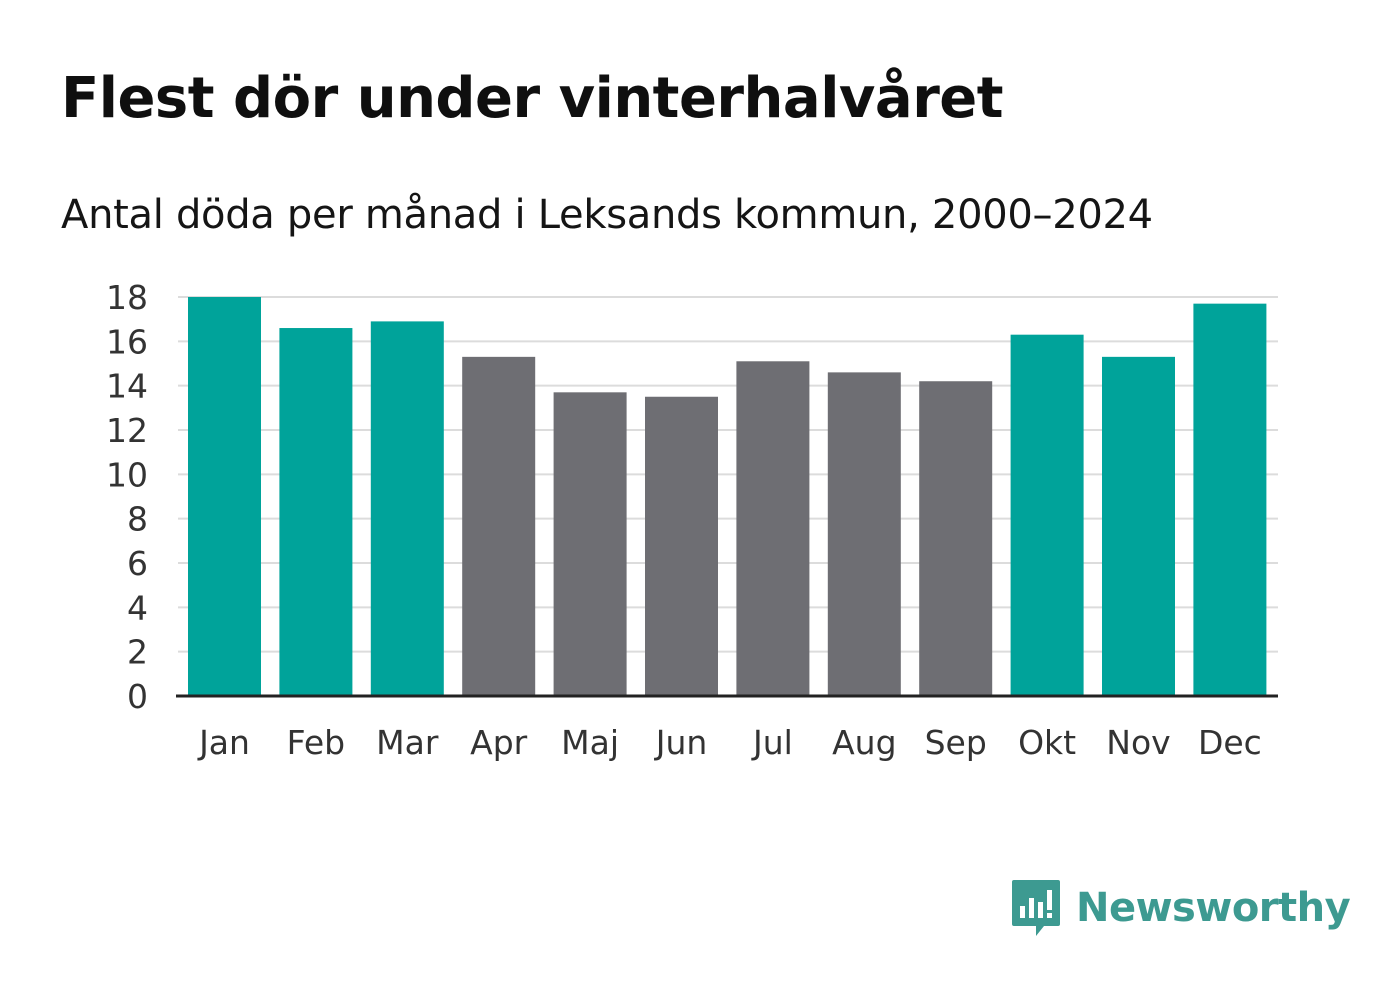 This screenshot has width=1382, height=999. What do you see at coordinates (681, 546) in the screenshot?
I see `bar-jun` at bounding box center [681, 546].